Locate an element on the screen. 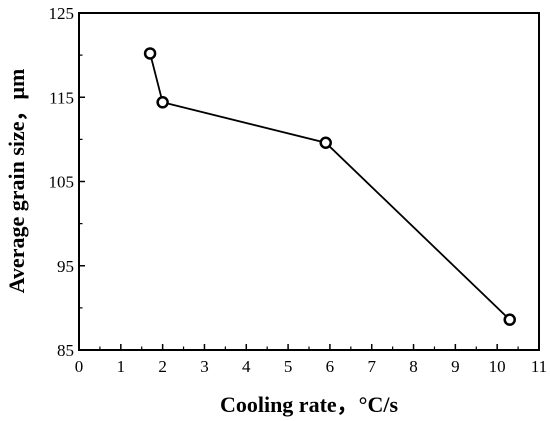  x-tick-label: 11 is located at coordinates (539, 366).